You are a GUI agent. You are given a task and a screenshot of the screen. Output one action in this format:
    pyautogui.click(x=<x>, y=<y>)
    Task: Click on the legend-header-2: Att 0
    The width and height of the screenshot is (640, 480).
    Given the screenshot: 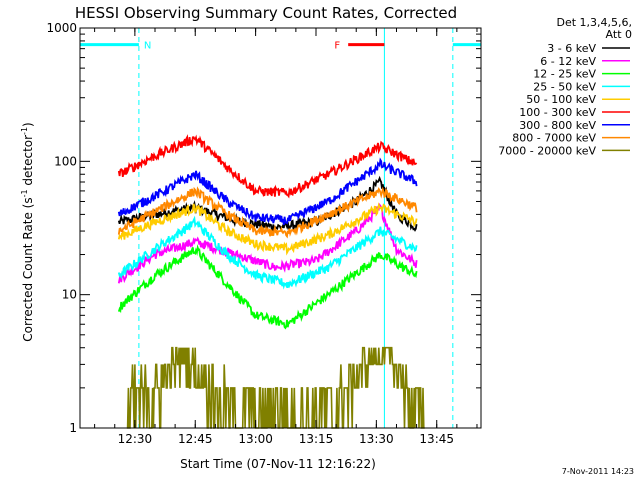 What is the action you would take?
    pyautogui.click(x=619, y=34)
    